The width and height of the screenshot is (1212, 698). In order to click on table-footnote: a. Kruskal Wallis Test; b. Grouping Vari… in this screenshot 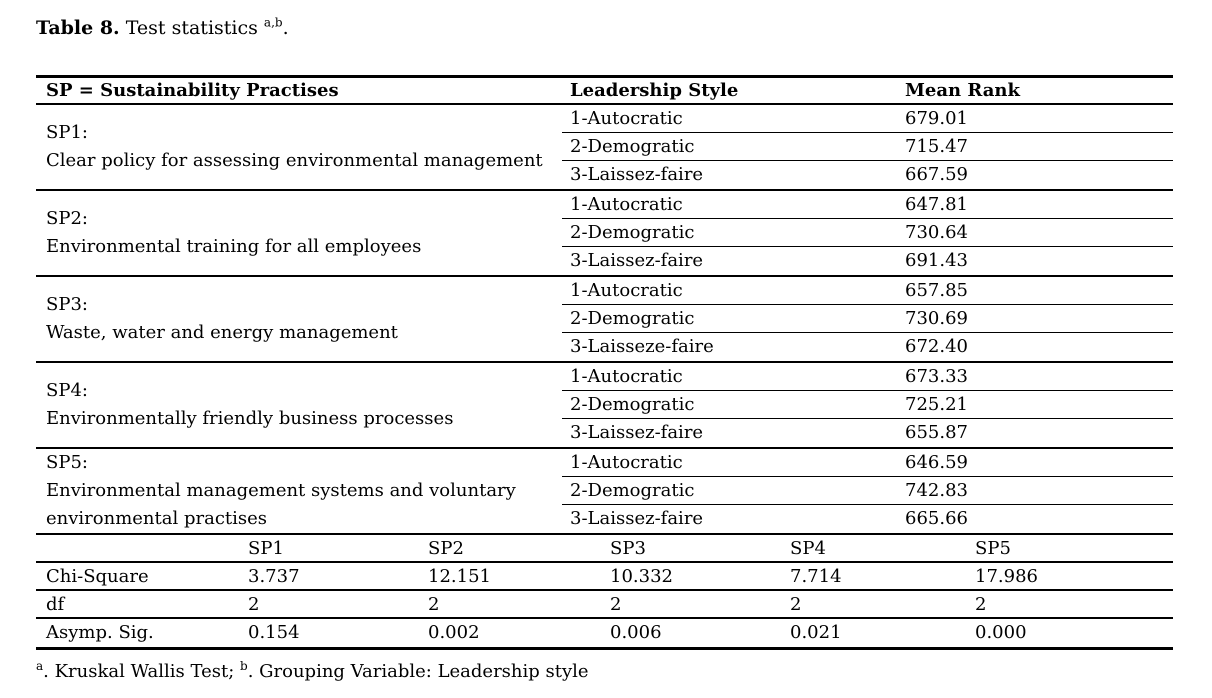, I will do `click(604, 672)`.